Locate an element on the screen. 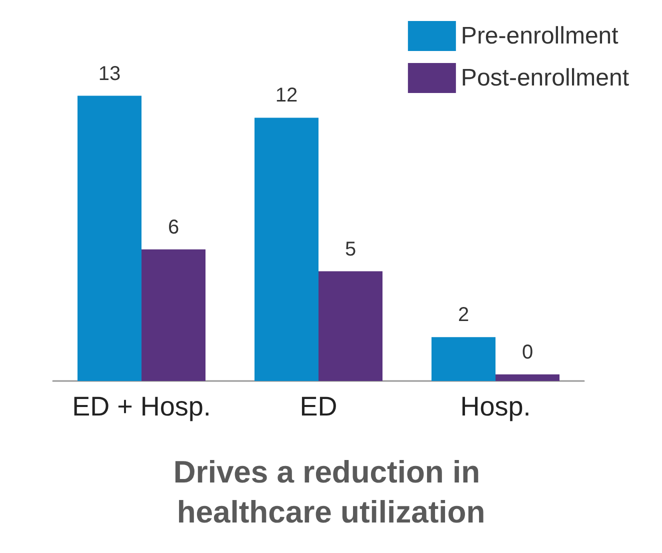 The height and width of the screenshot is (553, 662). x-tick-label: Hosp. is located at coordinates (495, 407).